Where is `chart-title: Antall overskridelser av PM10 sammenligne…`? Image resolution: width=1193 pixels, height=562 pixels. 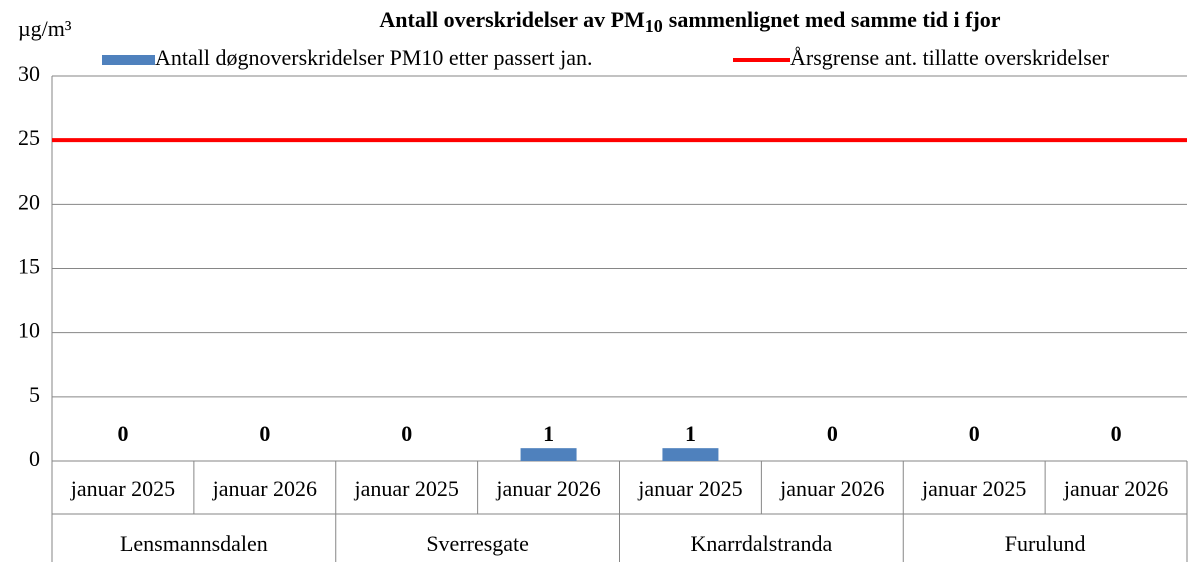
chart-title: Antall overskridelser av PM10 sammenligne… is located at coordinates (689, 21).